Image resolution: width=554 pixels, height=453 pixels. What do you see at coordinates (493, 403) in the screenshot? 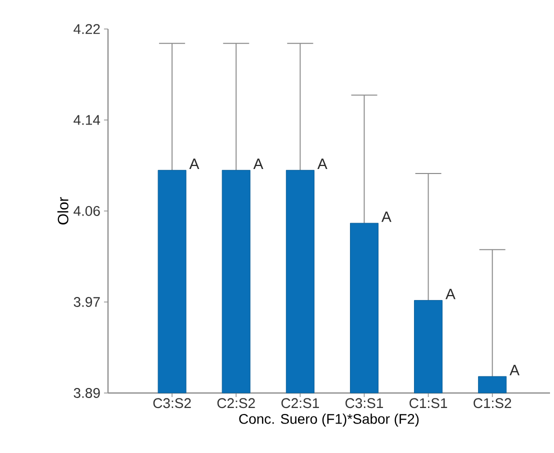
I see `x-tick-label: C1:S2` at bounding box center [493, 403].